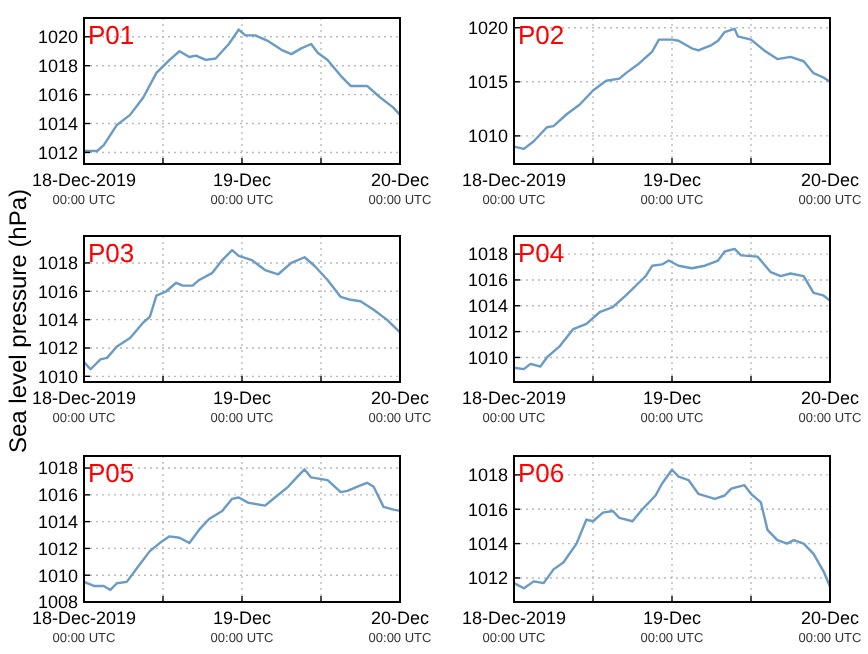 The image size is (868, 654). Describe the element at coordinates (111, 35) in the screenshot. I see `chart-title: P01` at that location.